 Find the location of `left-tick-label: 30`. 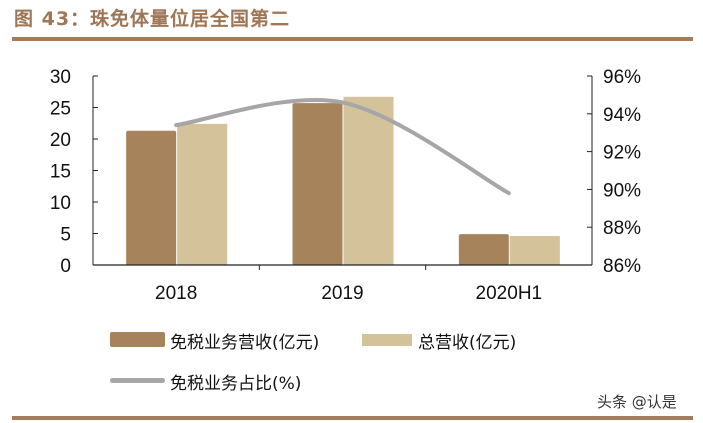

left-tick-label: 30 is located at coordinates (60, 77).